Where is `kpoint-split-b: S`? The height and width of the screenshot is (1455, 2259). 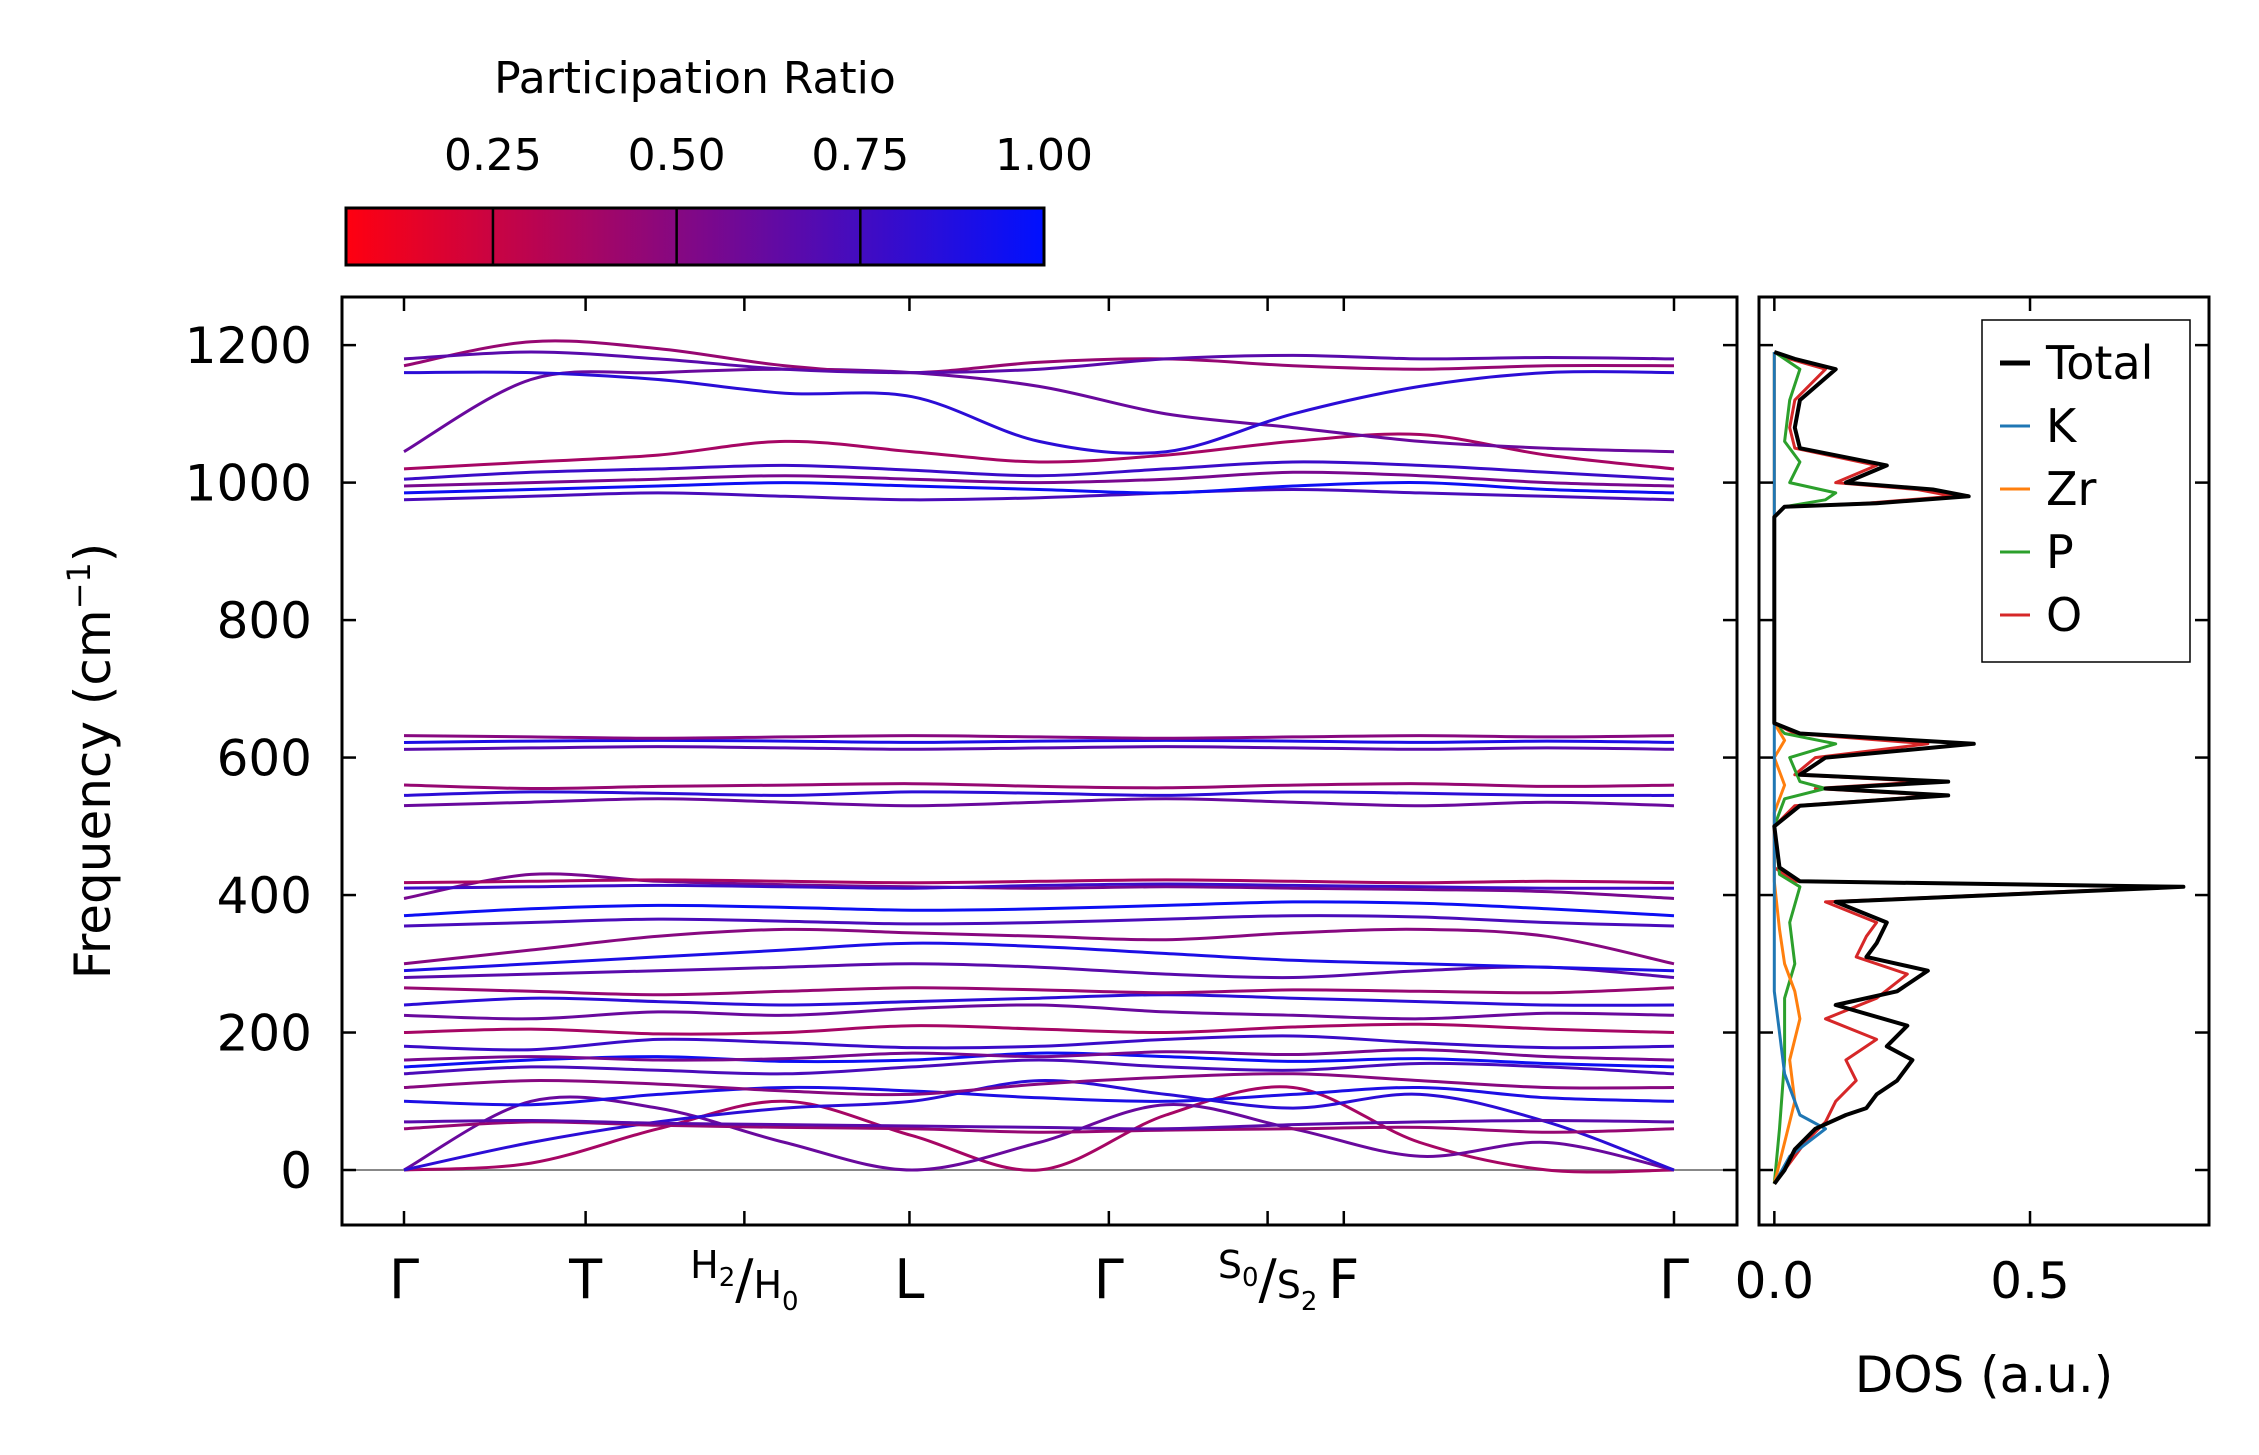 kpoint-split-b: S is located at coordinates (1289, 1285).